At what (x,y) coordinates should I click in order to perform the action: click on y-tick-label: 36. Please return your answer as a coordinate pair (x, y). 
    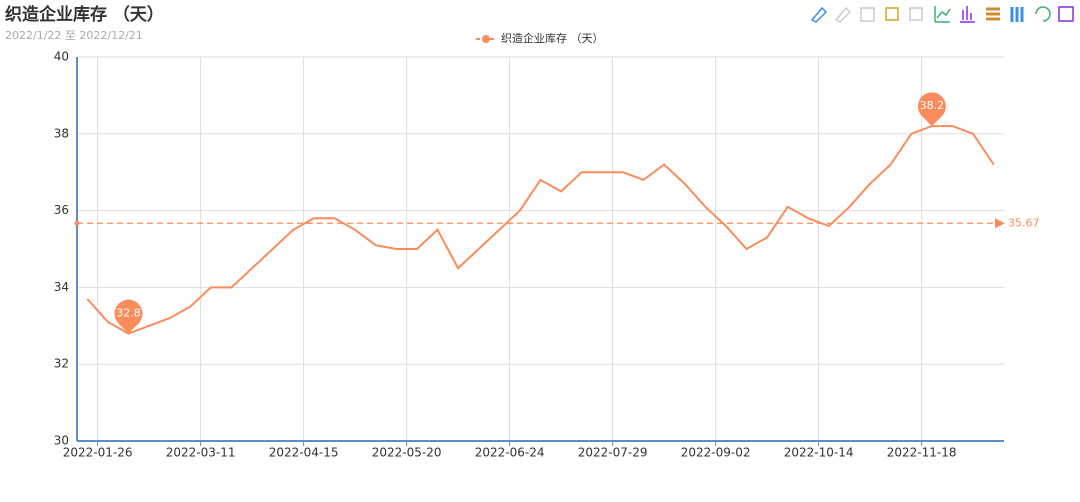
    Looking at the image, I should click on (61, 210).